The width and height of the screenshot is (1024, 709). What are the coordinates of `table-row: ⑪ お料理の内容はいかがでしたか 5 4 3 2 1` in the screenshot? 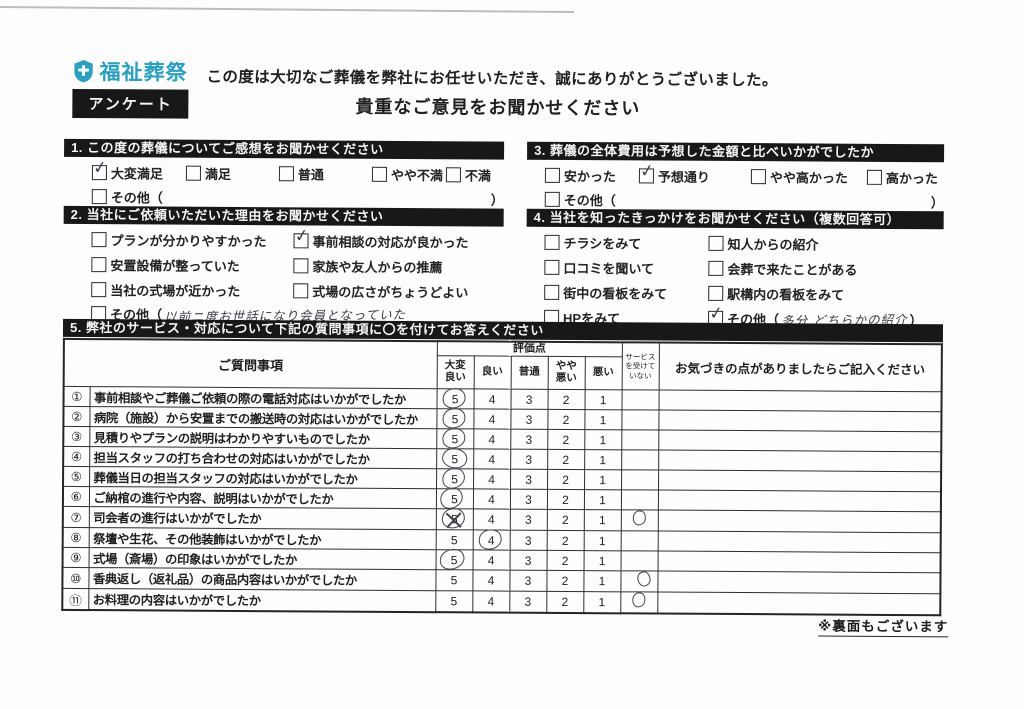 It's located at (501, 602).